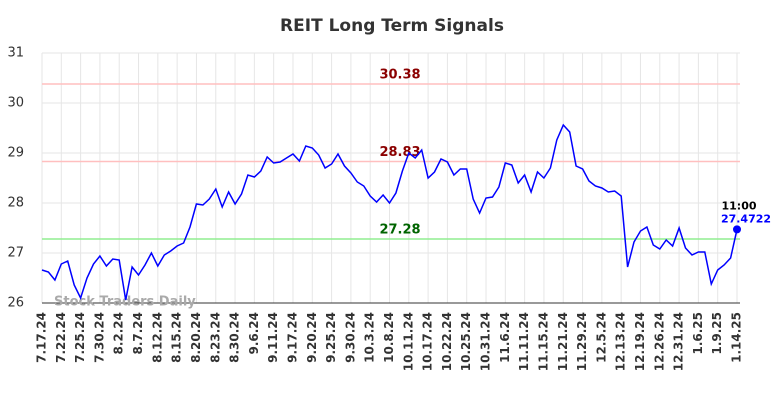  What do you see at coordinates (659, 341) in the screenshot?
I see `x-tick-label: 12.26.24` at bounding box center [659, 341].